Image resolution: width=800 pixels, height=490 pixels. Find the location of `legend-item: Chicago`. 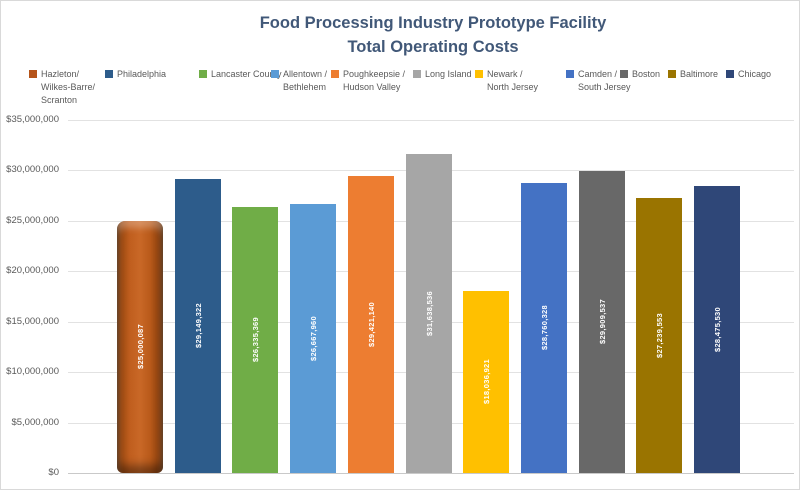

legend-item: Chicago is located at coordinates (748, 74).